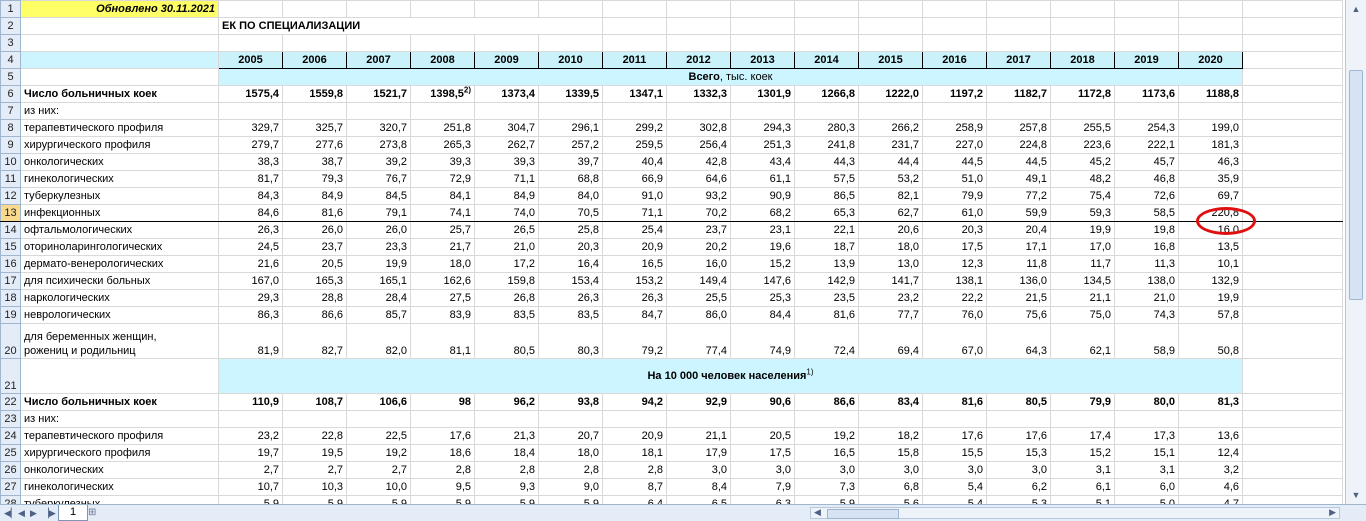  What do you see at coordinates (570, 264) in the screenshot?
I see `value-cell: 16,4` at bounding box center [570, 264].